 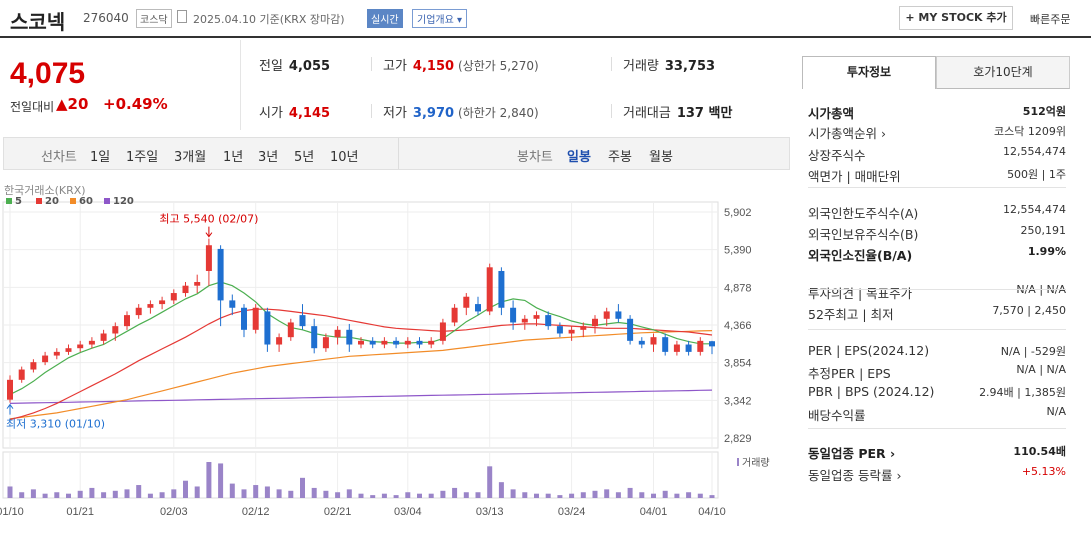 What do you see at coordinates (738, 364) in the screenshot?
I see `y-tick-label: 3,854` at bounding box center [738, 364].